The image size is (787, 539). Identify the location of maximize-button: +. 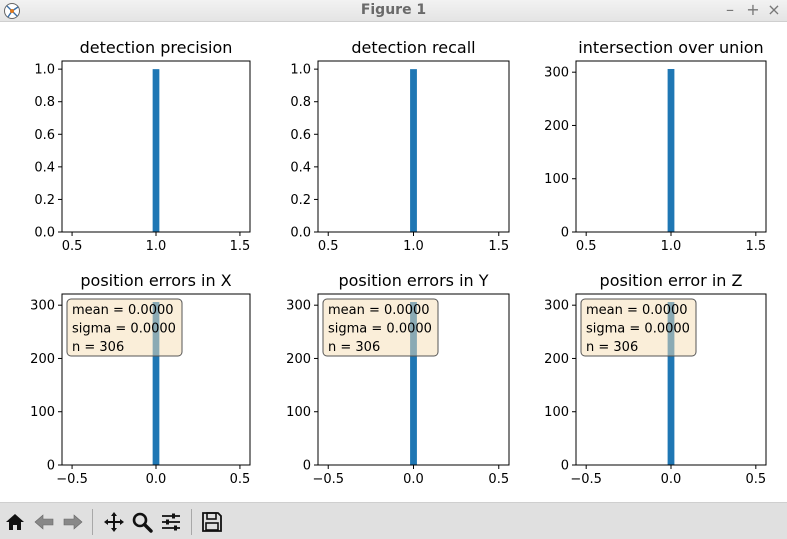
(753, 9).